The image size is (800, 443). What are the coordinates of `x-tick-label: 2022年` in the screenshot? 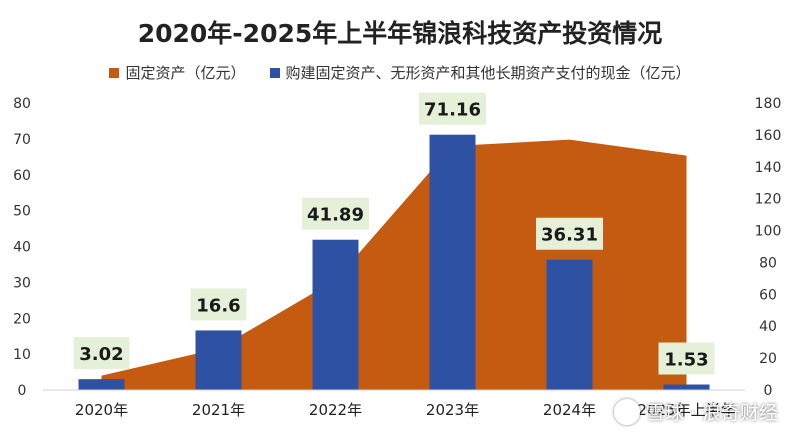 It's located at (335, 410).